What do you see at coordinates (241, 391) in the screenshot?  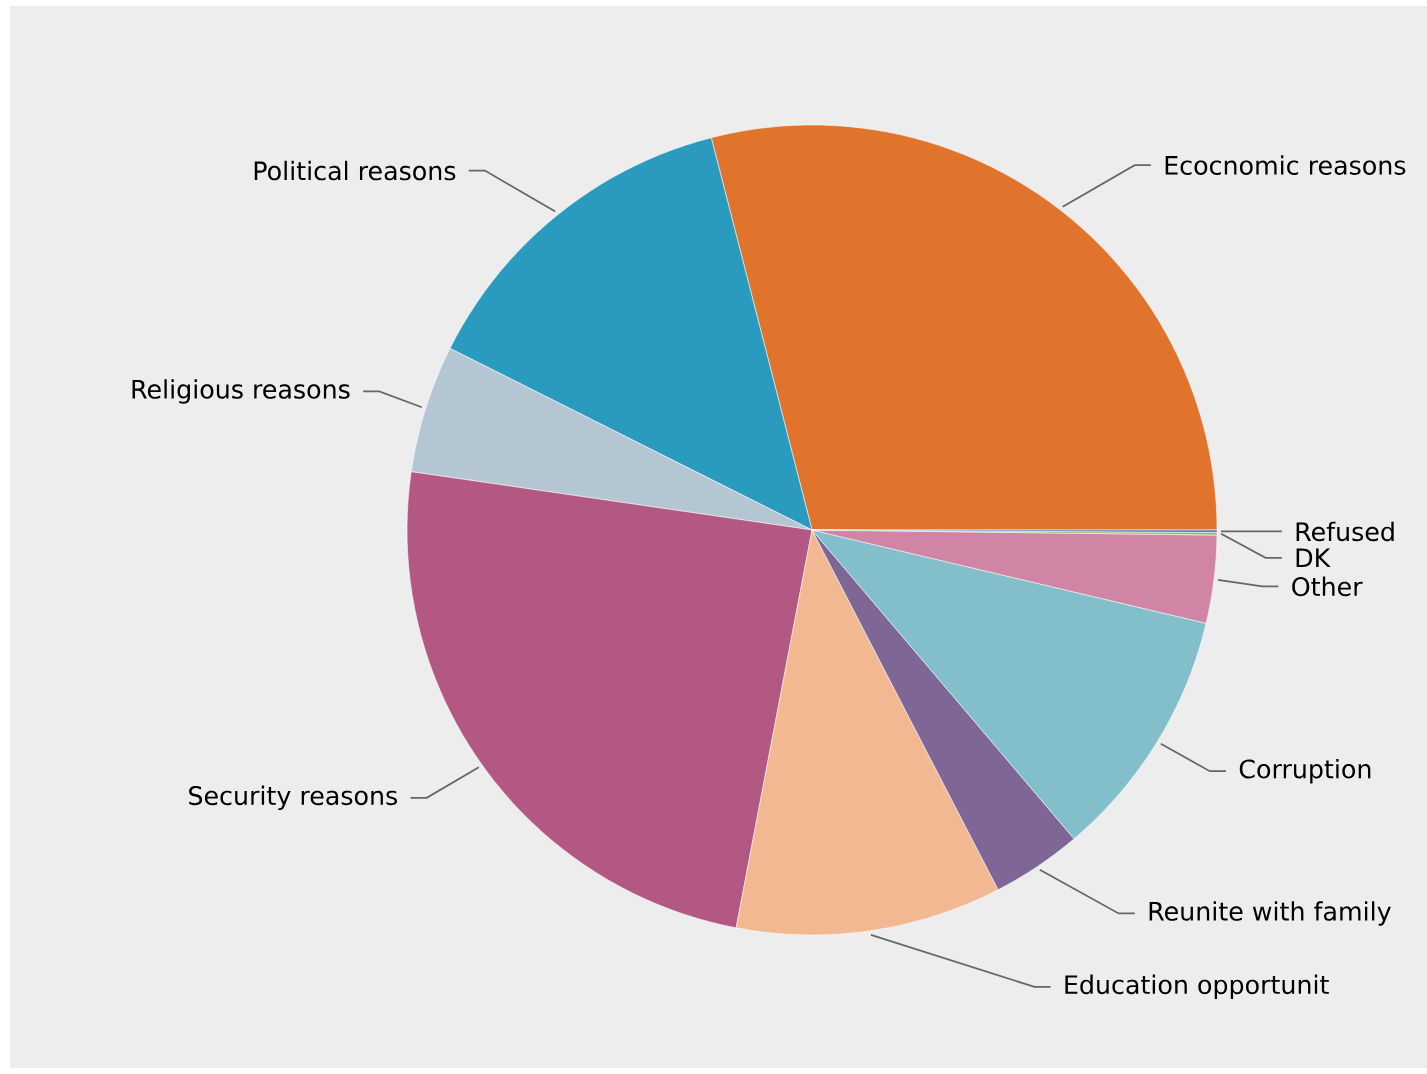 I see `slice-label: Religious reasons` at bounding box center [241, 391].